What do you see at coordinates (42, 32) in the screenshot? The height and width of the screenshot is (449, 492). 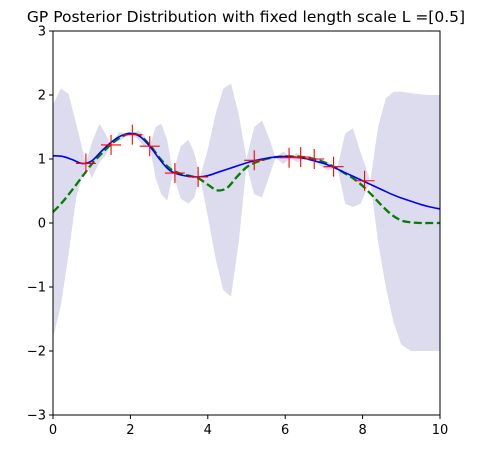 I see `y-tick-label: 3` at bounding box center [42, 32].